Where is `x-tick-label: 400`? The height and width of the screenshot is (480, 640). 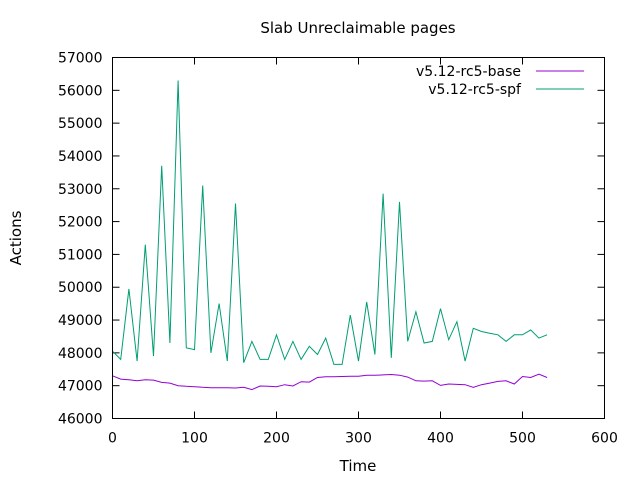 x-tick-label: 400 is located at coordinates (440, 439).